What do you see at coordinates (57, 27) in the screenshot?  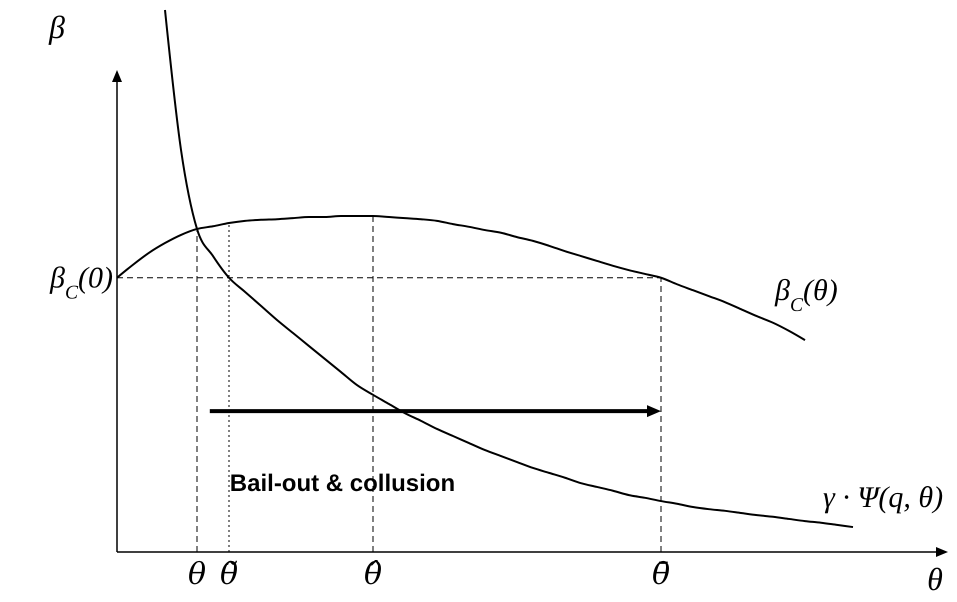 I see `y-axis-title: β` at bounding box center [57, 27].